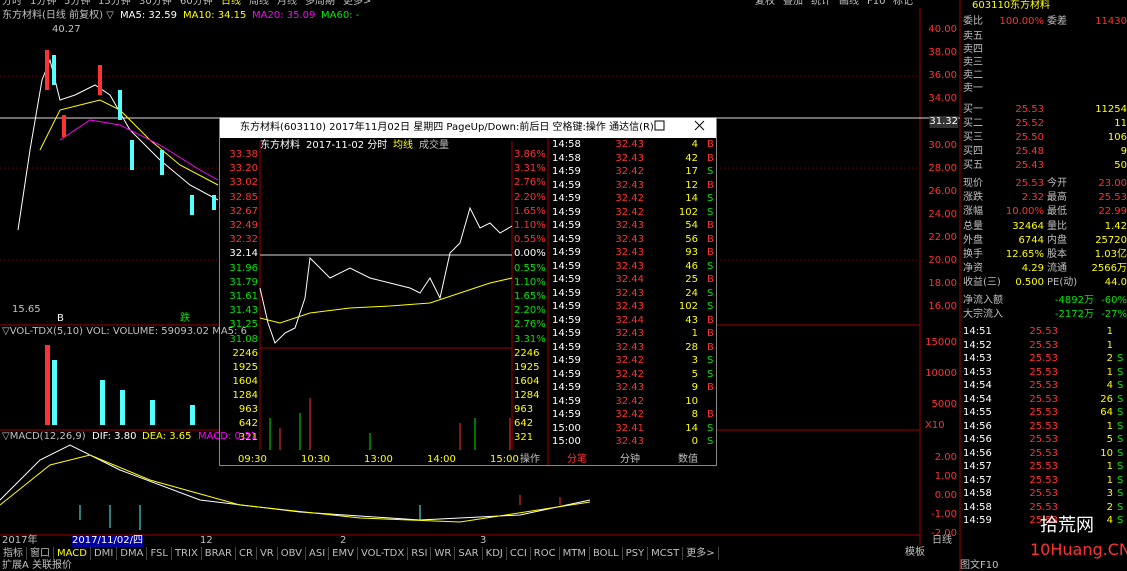 The width and height of the screenshot is (1127, 571). I want to click on quote-value: 2566万, so click(1109, 269).